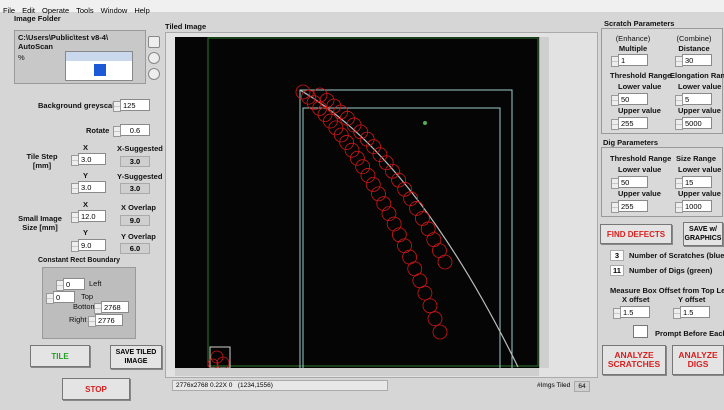 The width and height of the screenshot is (724, 410). What do you see at coordinates (135, 188) in the screenshot?
I see `indicator: 3.0` at bounding box center [135, 188].